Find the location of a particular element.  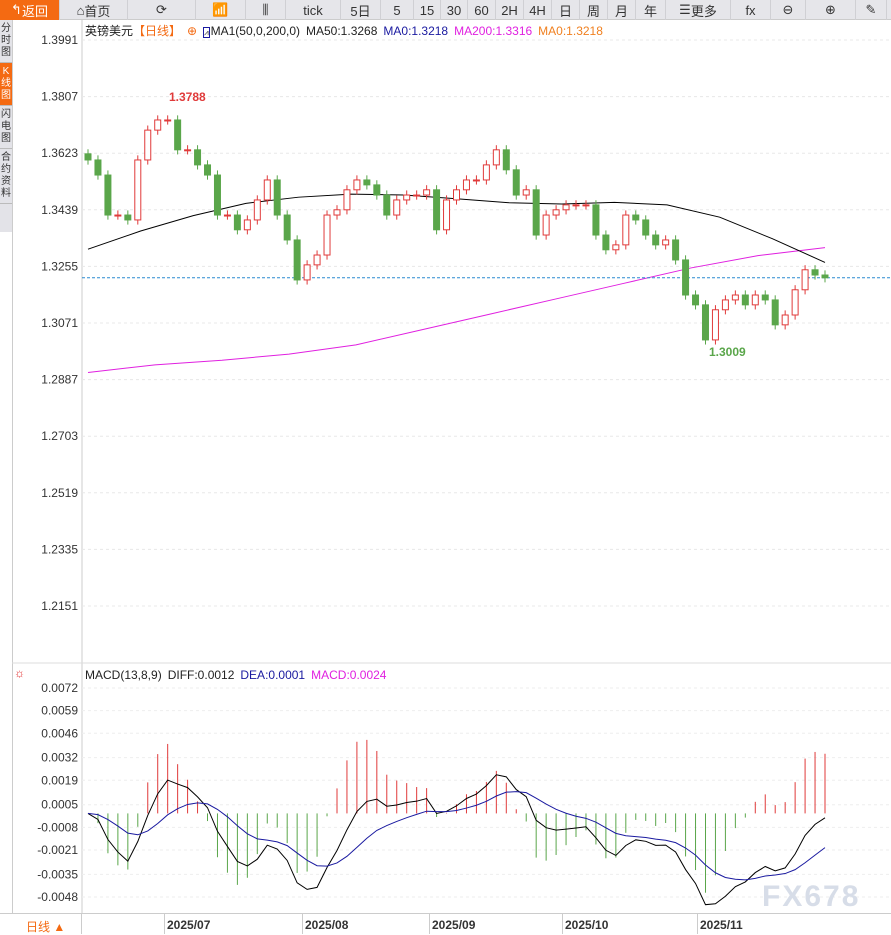

time-axis-bar: 日线 ▲ 2025/07 2025/08 2025/09 2025/10 2025/11 is located at coordinates (445, 923).